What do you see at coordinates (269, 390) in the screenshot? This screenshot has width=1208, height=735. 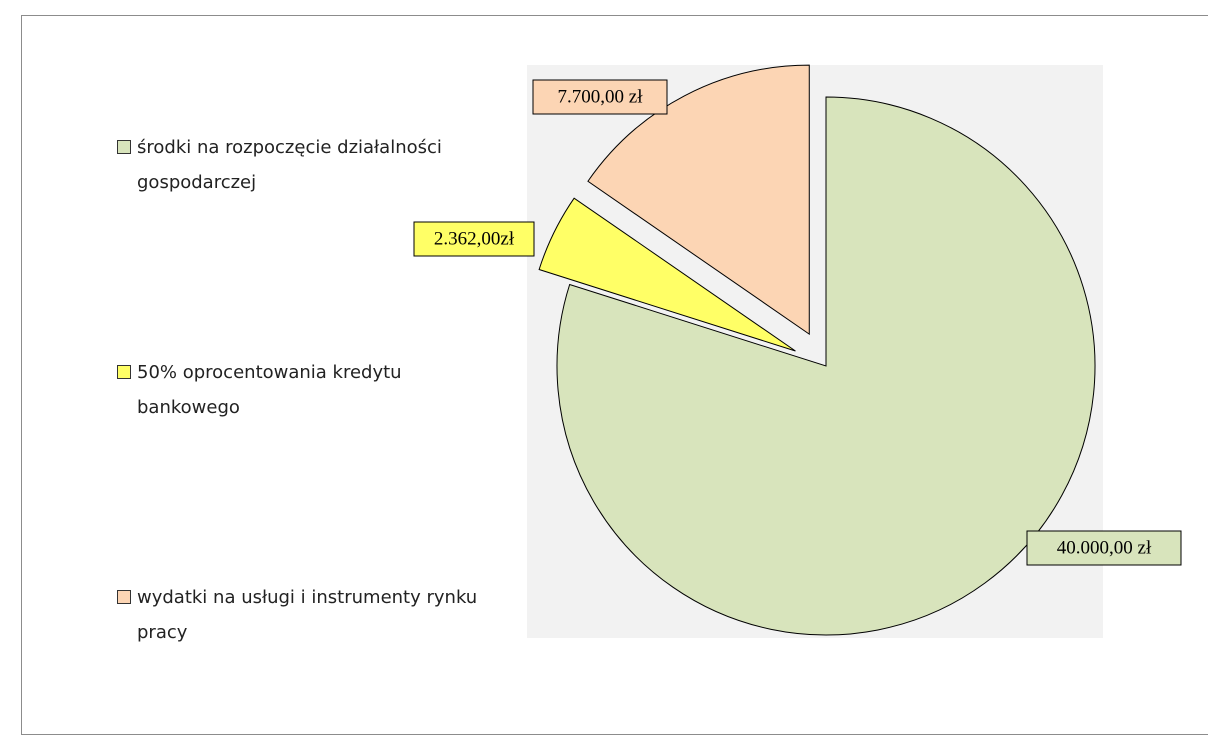 I see `legend-label: 50% oprocentowania kredytu bankowego` at bounding box center [269, 390].